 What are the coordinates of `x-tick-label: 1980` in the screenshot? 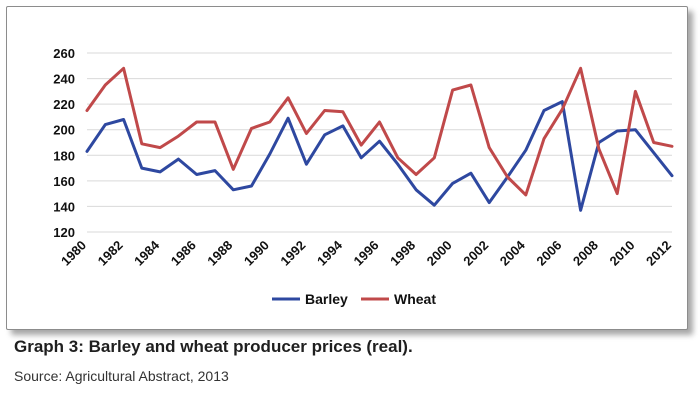 It's located at (73, 253).